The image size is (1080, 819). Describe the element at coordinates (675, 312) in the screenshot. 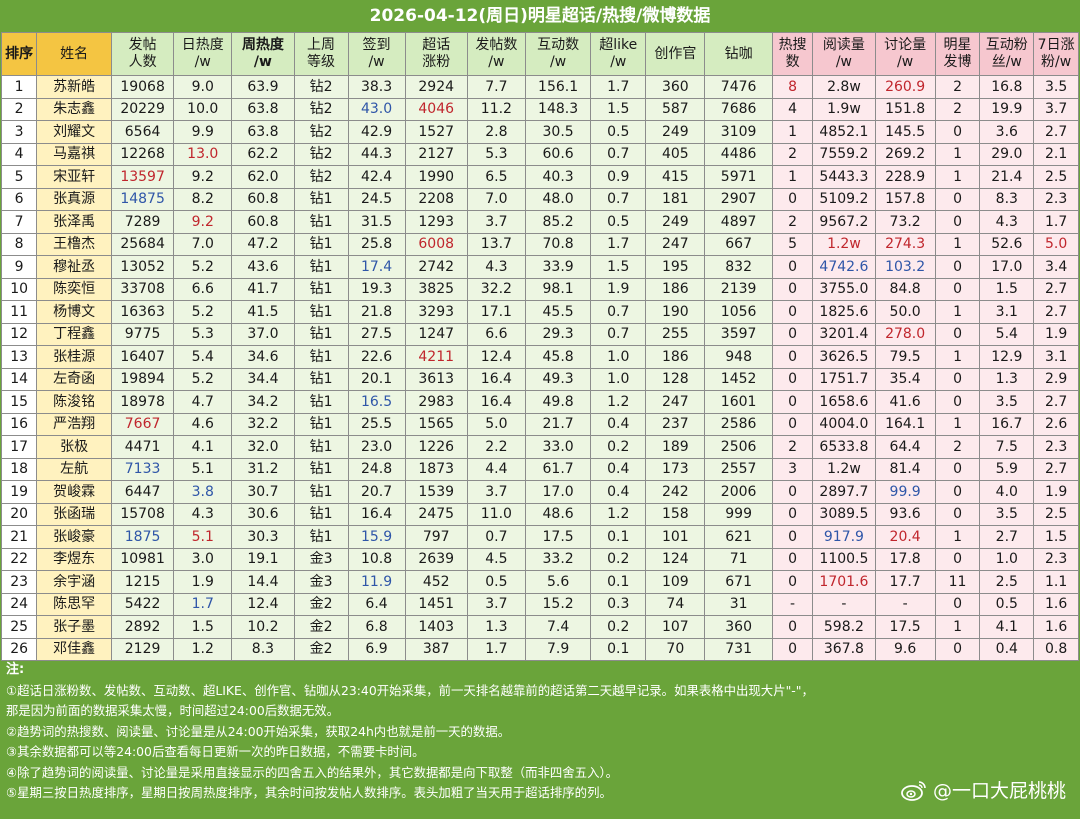

I see `cell-creators: 190` at that location.